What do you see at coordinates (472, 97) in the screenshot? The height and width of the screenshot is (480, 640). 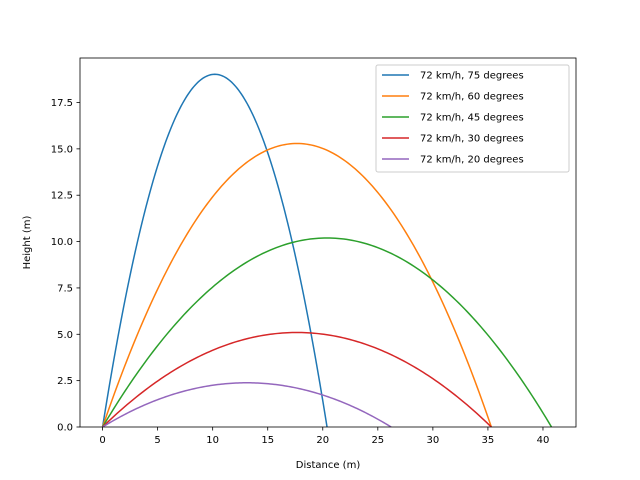 I see `legend-entry: 72 km/h, 60 degrees` at bounding box center [472, 97].